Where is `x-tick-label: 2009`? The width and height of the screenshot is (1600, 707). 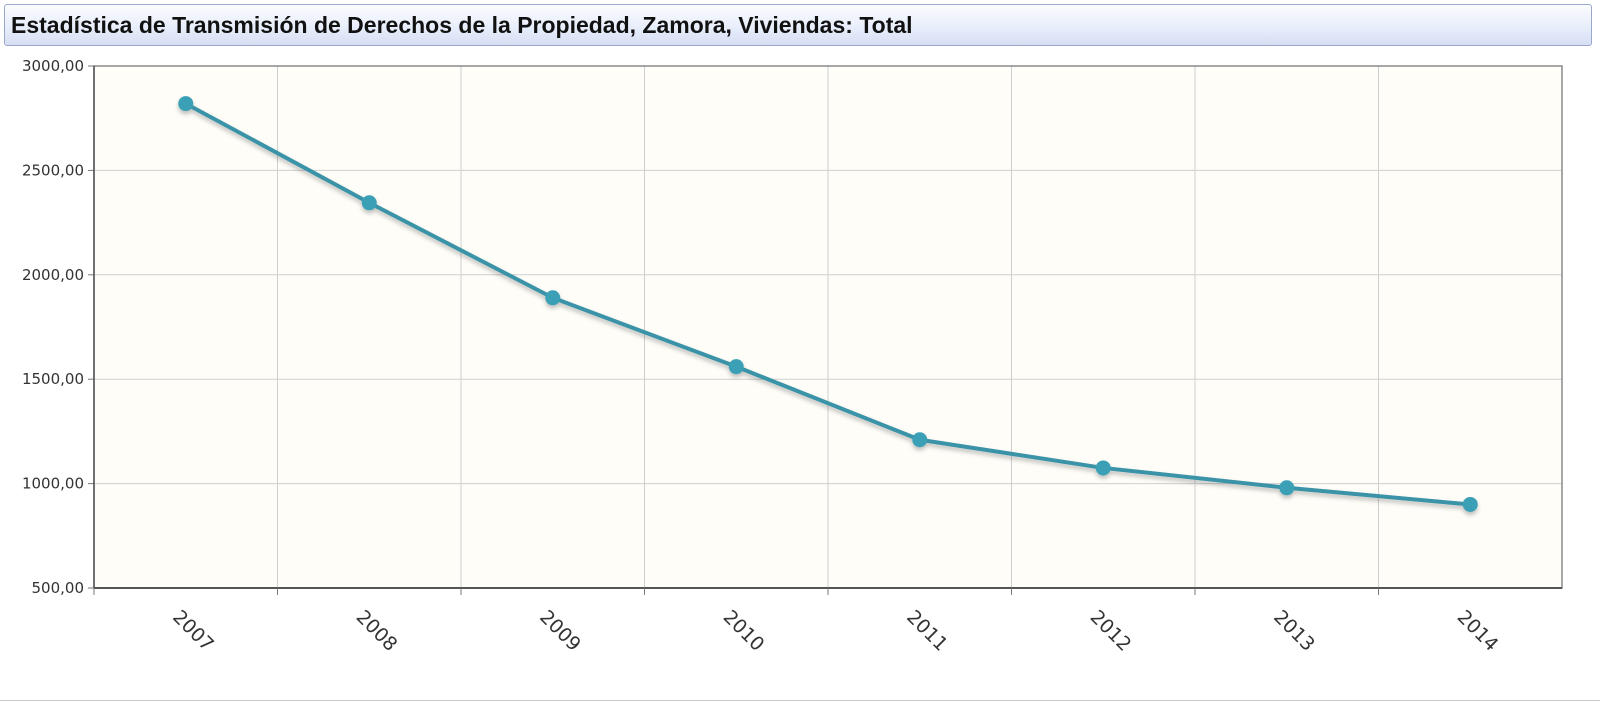 x-tick-label: 2009 is located at coordinates (560, 631).